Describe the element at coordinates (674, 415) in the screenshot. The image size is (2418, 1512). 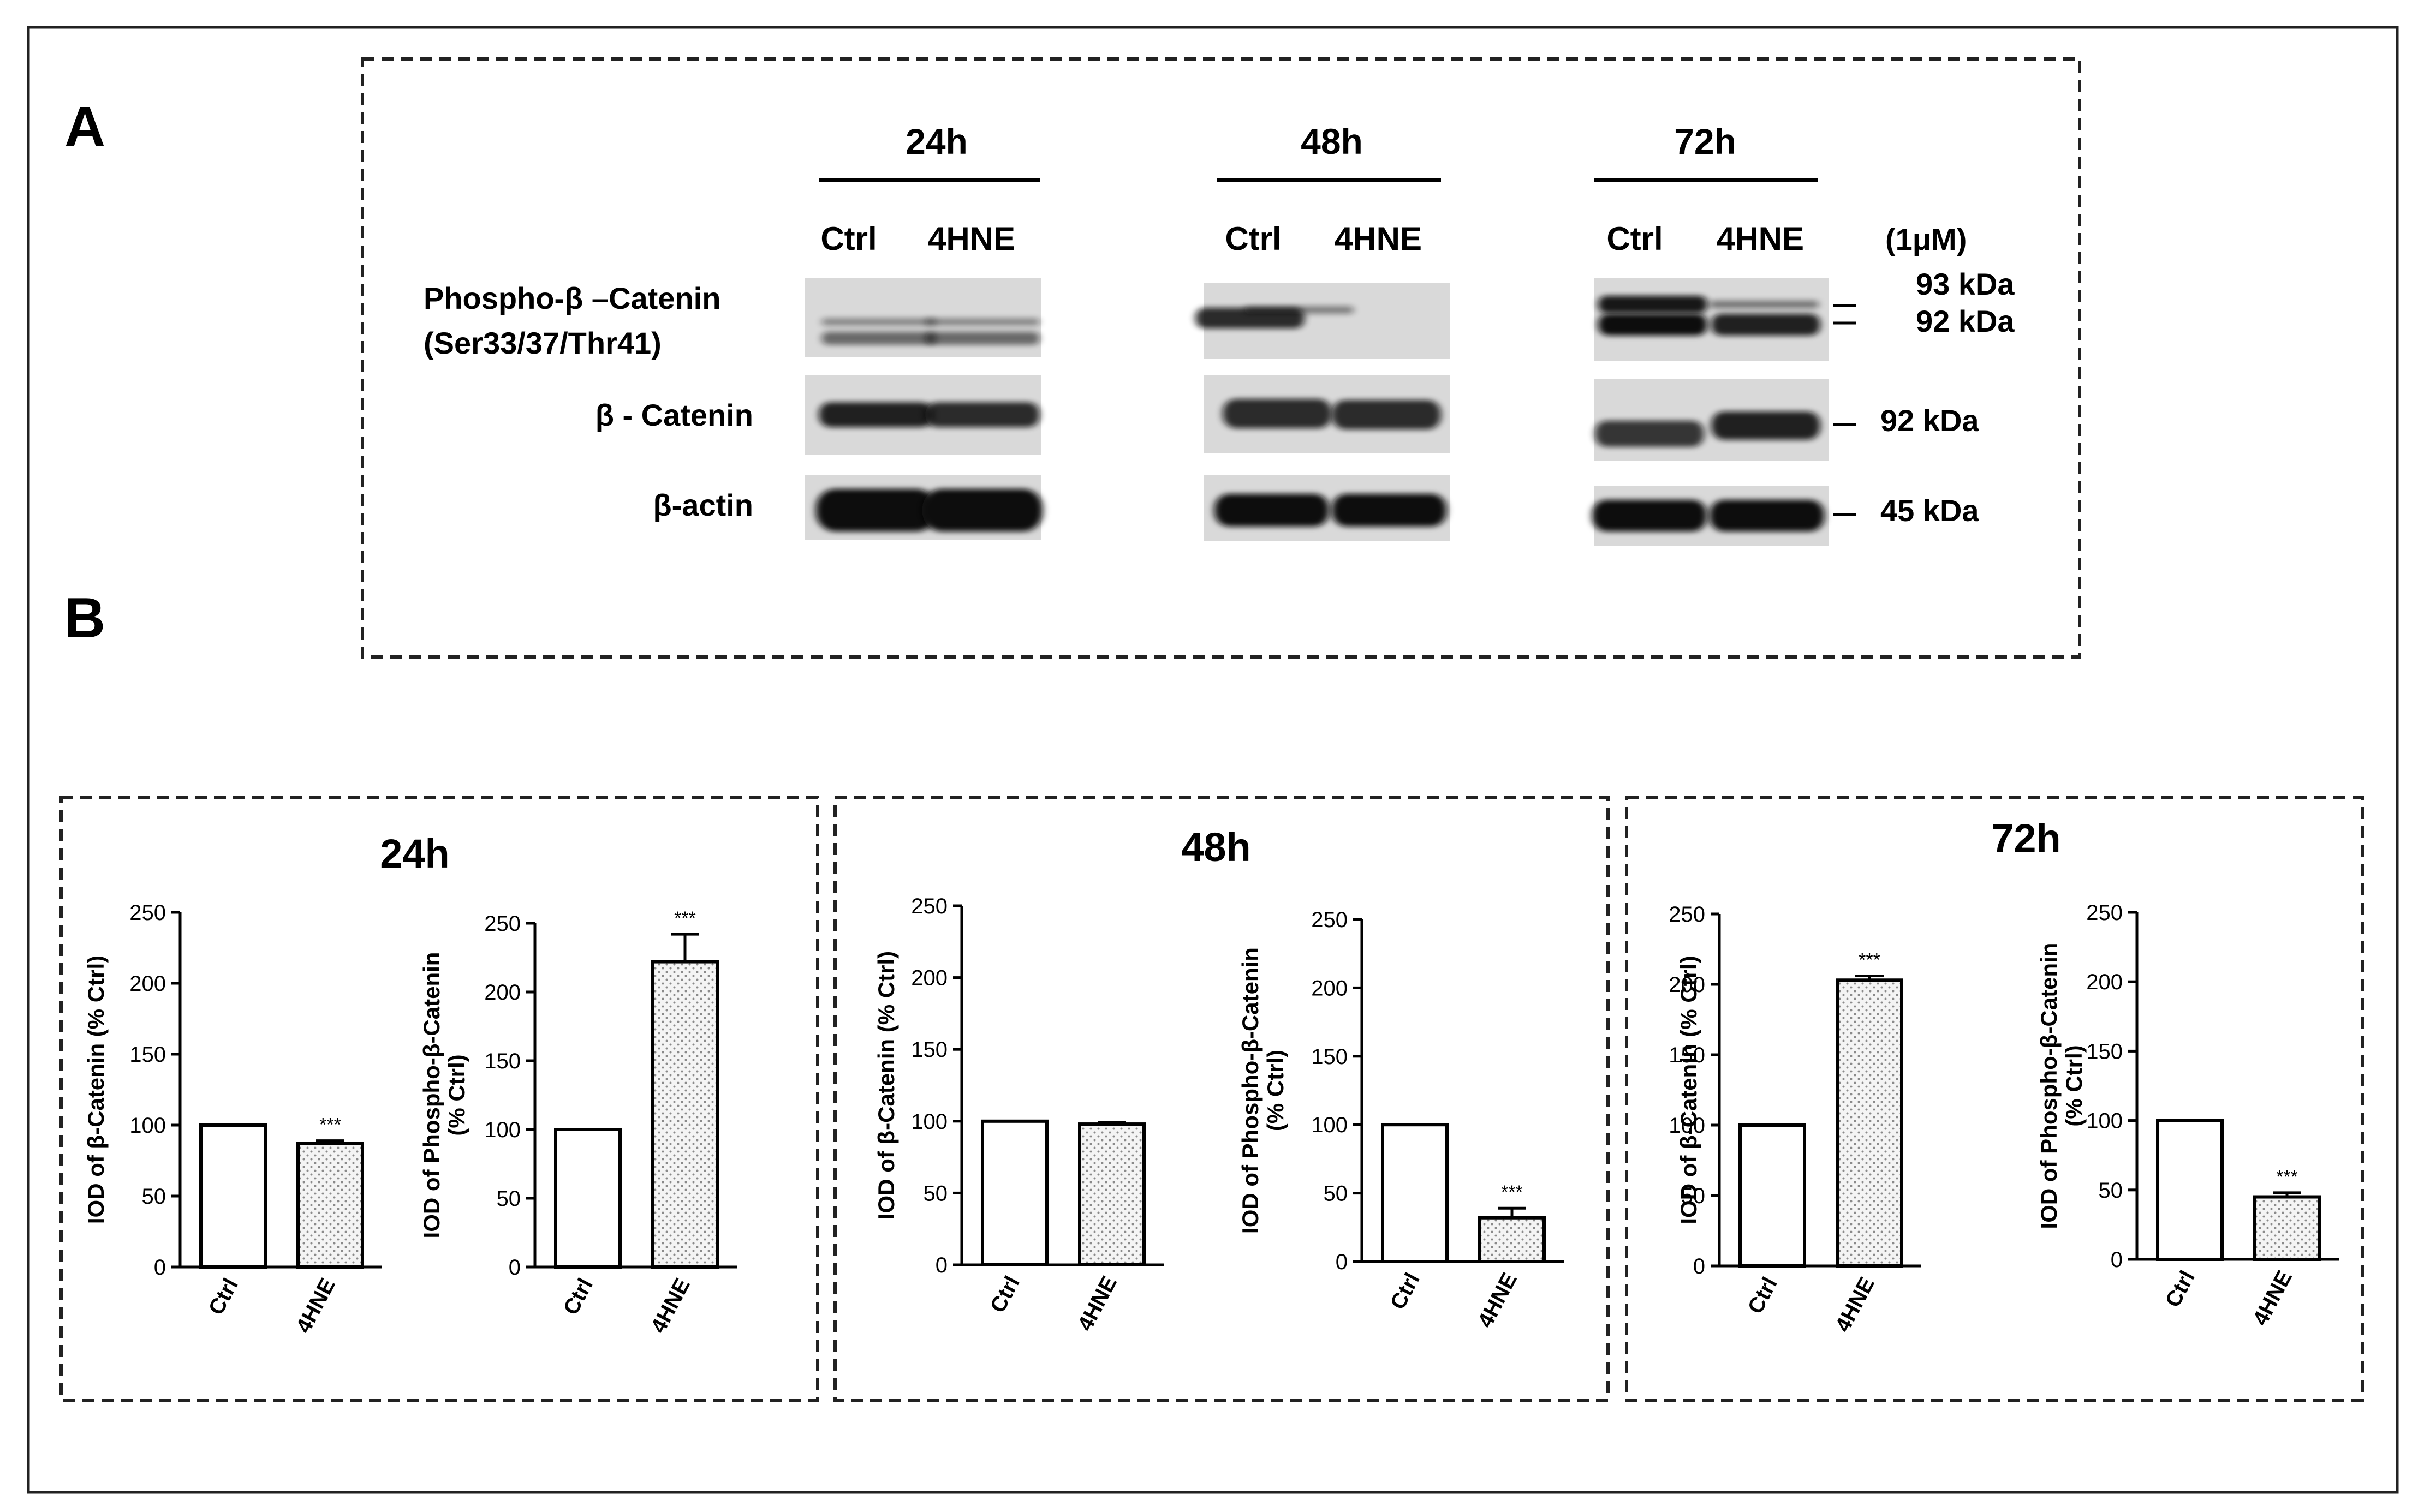
I see `blot-row-label: β - Catenin` at that location.